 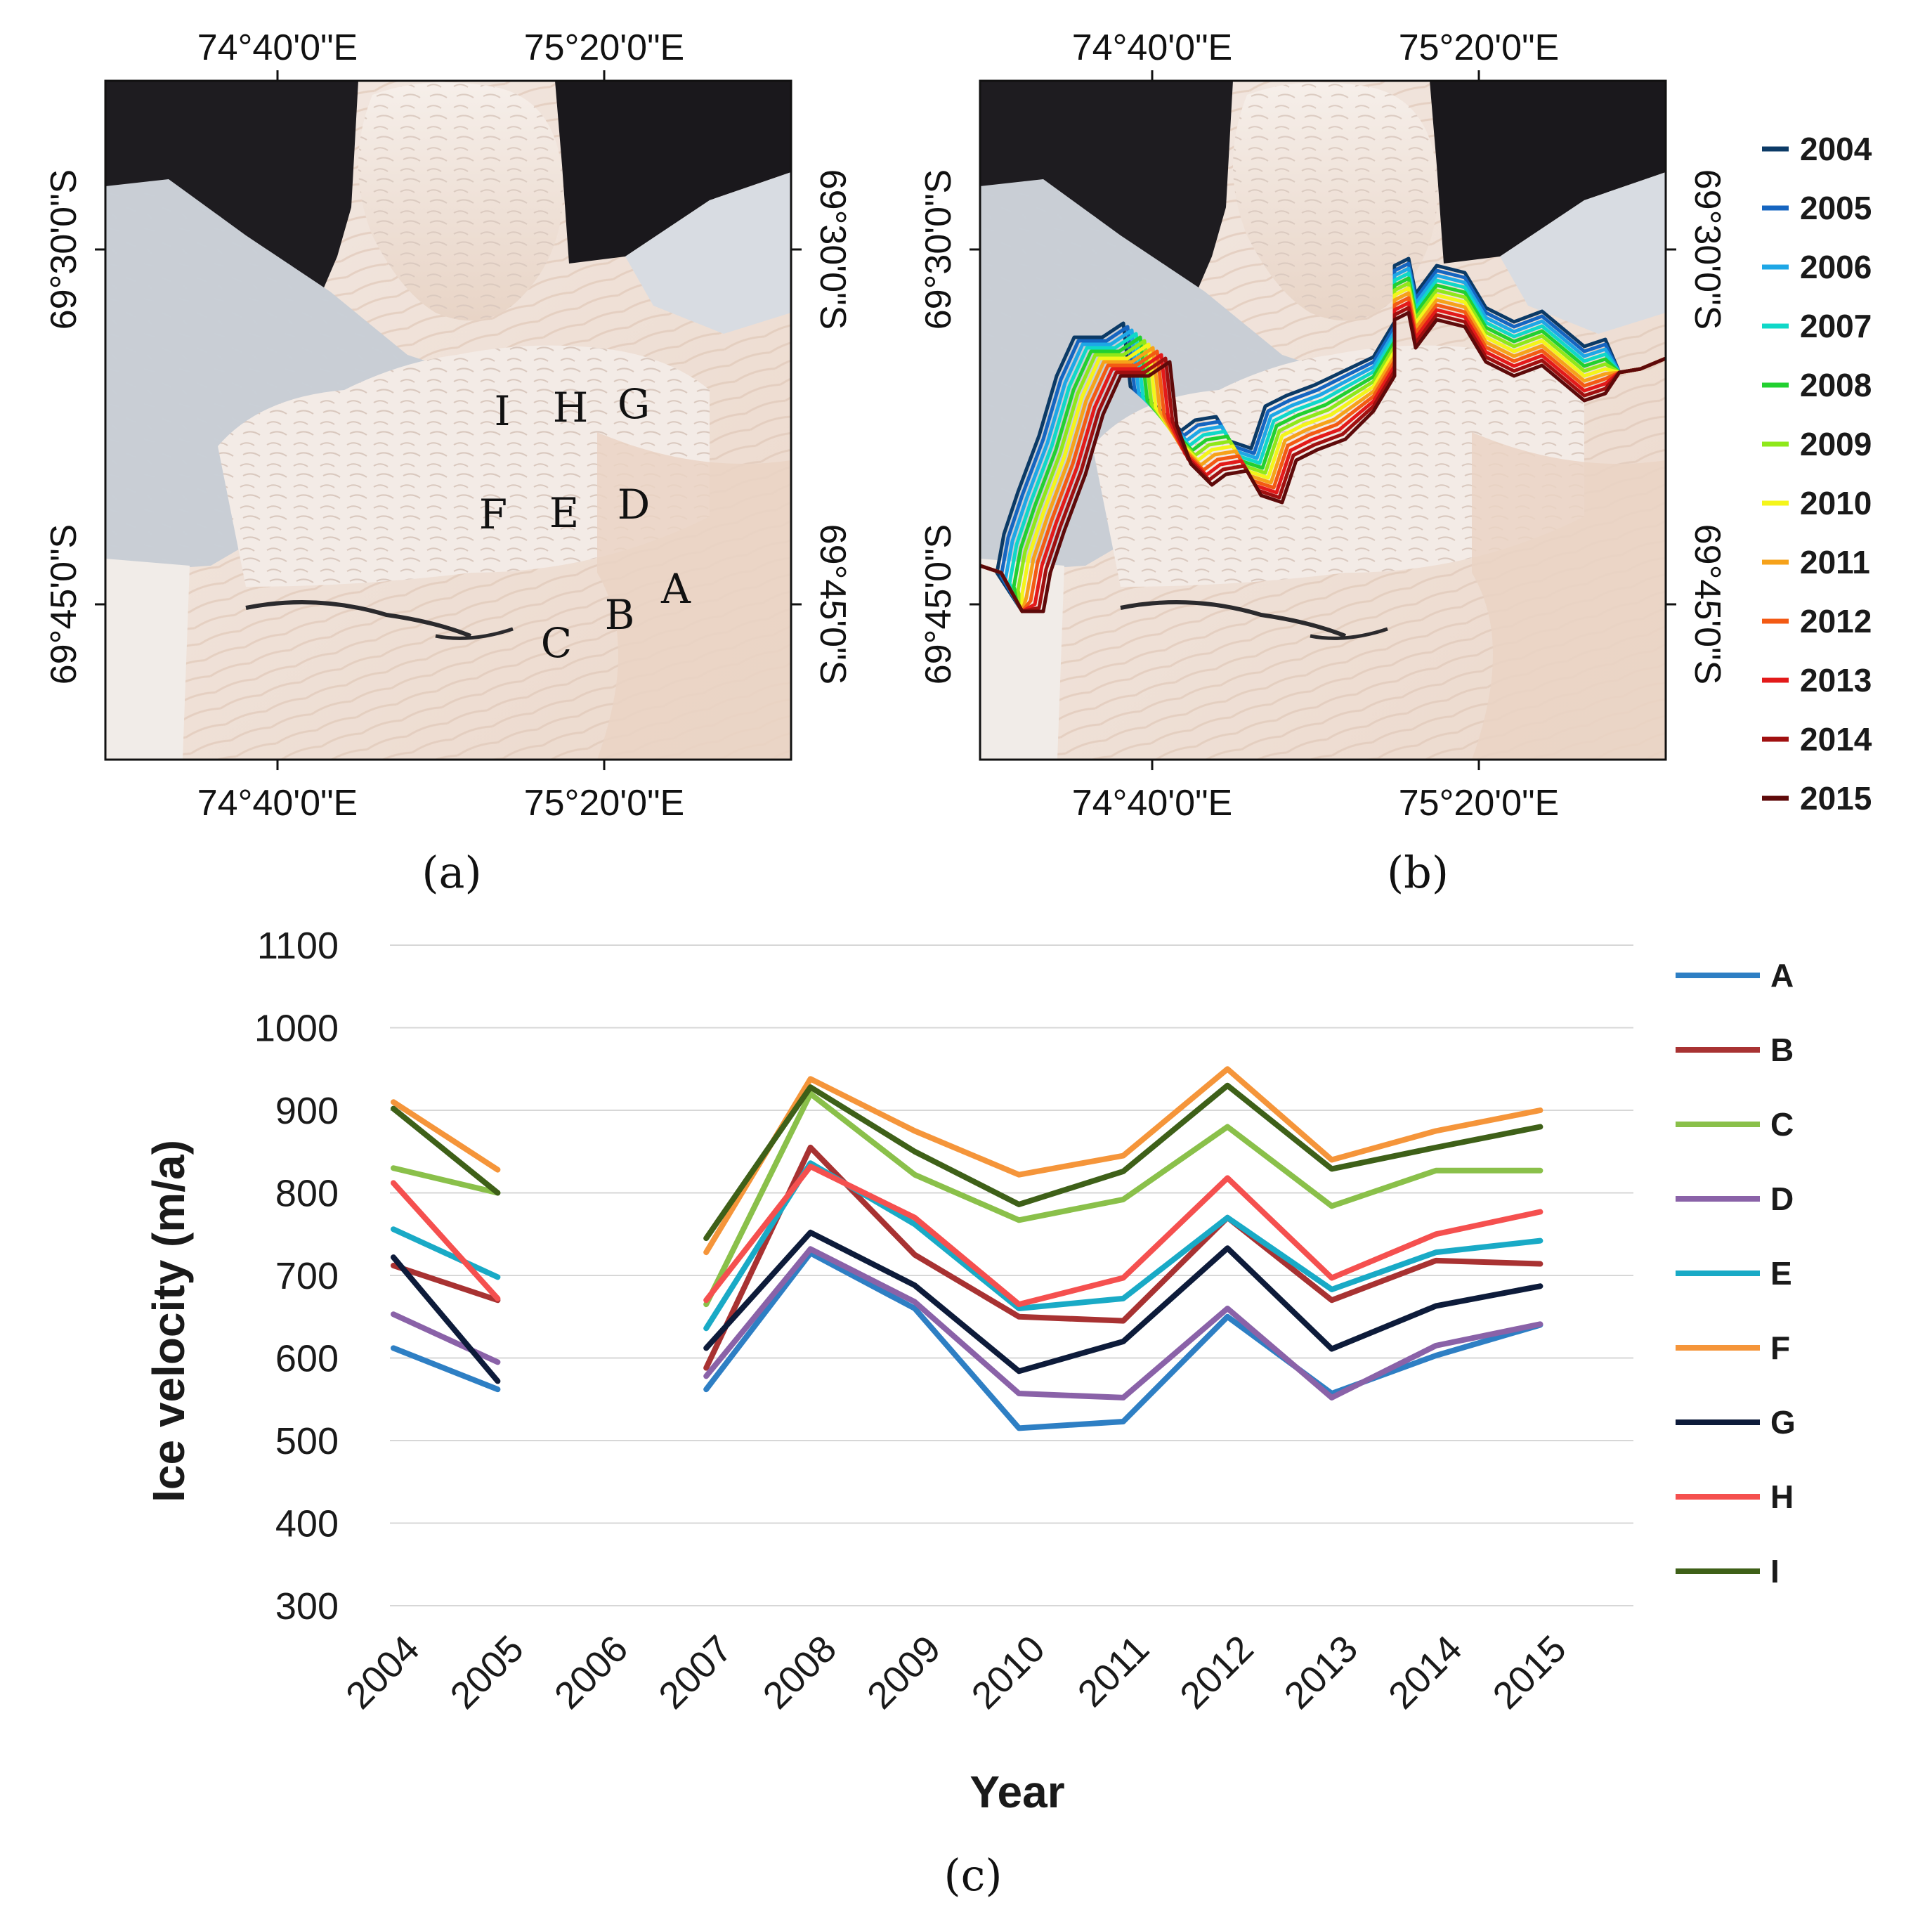 What do you see at coordinates (307, 1606) in the screenshot?
I see `y-tick-300: 300` at bounding box center [307, 1606].